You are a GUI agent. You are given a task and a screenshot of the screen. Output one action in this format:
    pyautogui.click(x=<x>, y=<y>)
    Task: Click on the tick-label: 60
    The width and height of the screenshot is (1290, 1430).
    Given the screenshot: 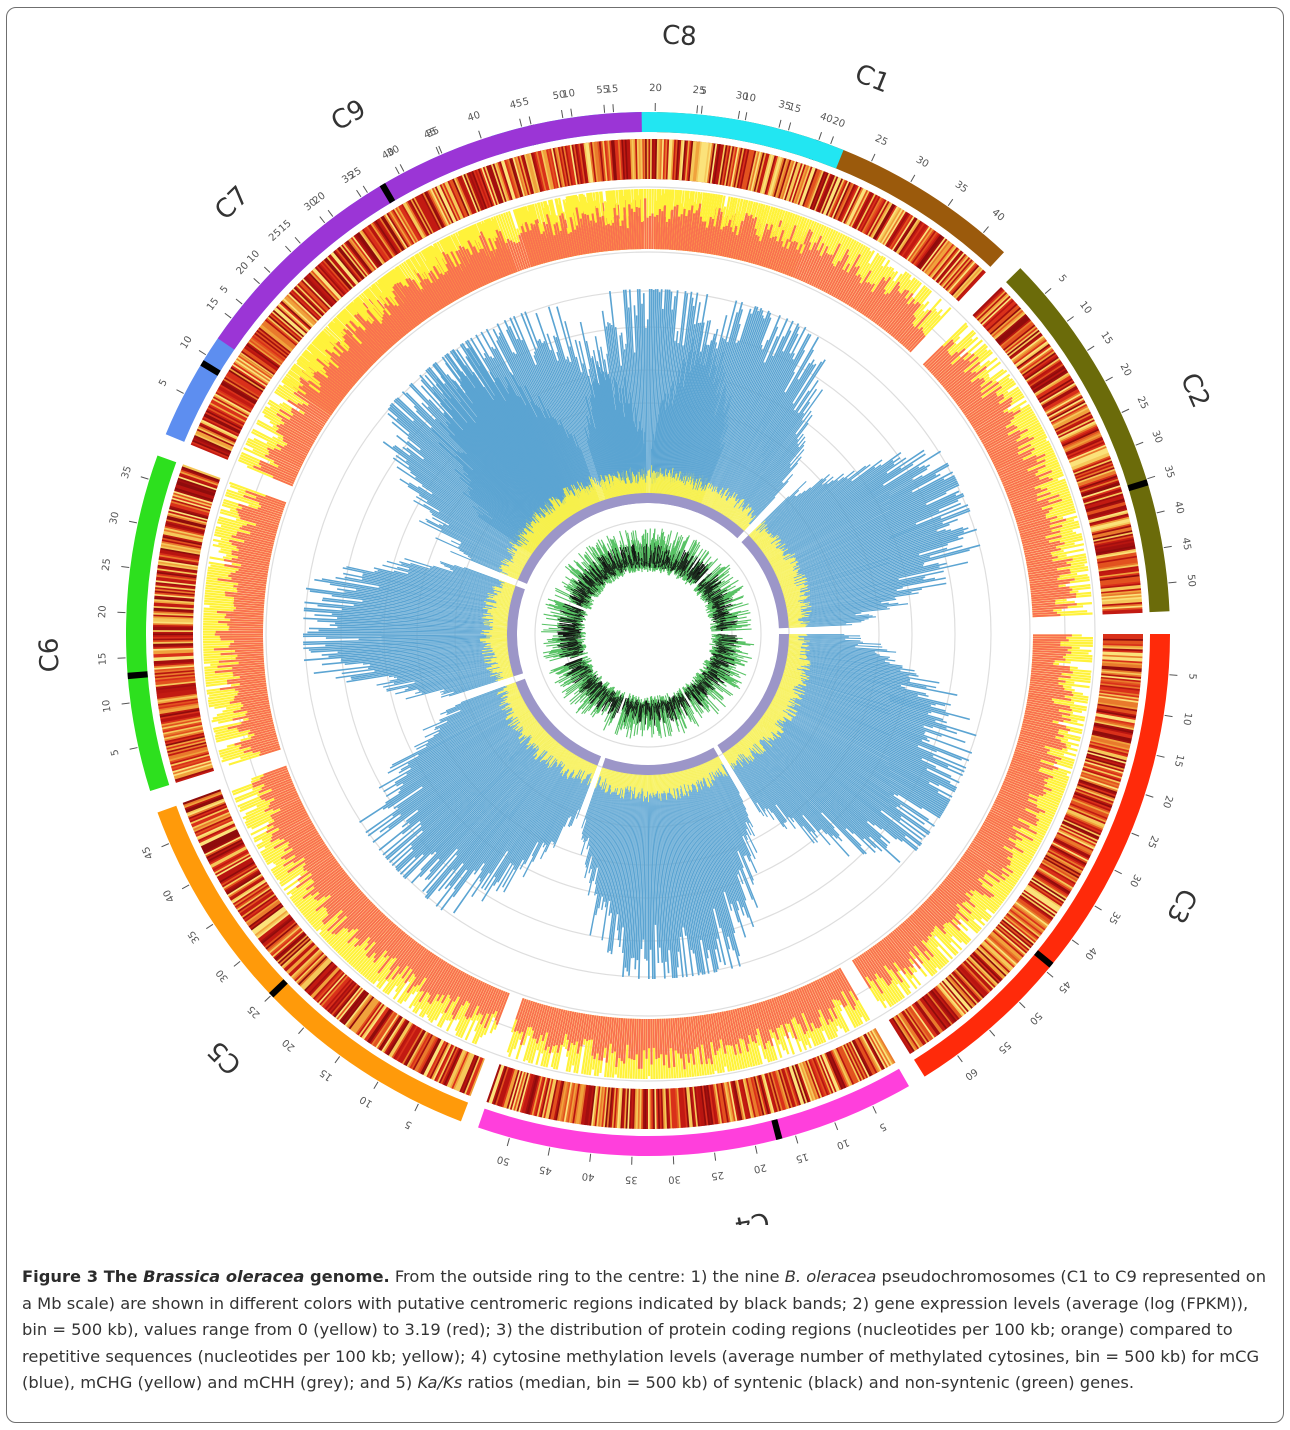 What is the action you would take?
    pyautogui.click(x=971, y=1073)
    